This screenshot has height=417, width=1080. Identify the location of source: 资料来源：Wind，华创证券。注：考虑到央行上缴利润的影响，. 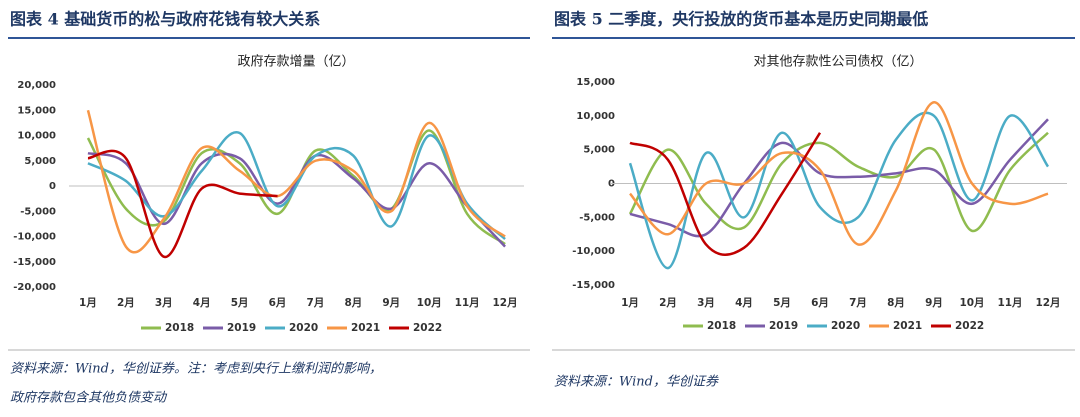
(196, 369).